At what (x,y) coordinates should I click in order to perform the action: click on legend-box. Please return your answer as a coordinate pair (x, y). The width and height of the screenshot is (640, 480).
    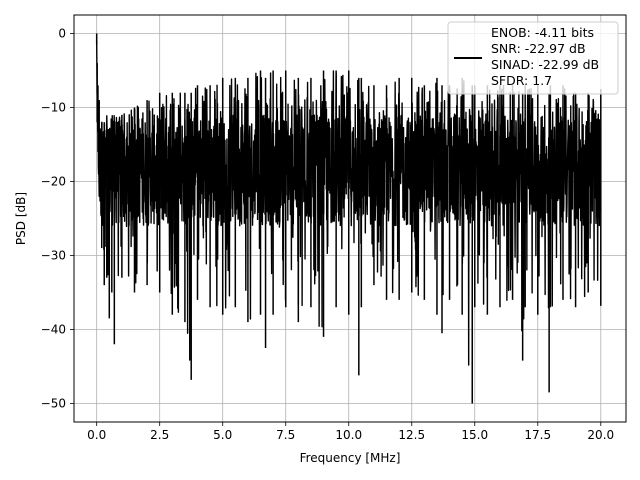
    Looking at the image, I should click on (533, 58).